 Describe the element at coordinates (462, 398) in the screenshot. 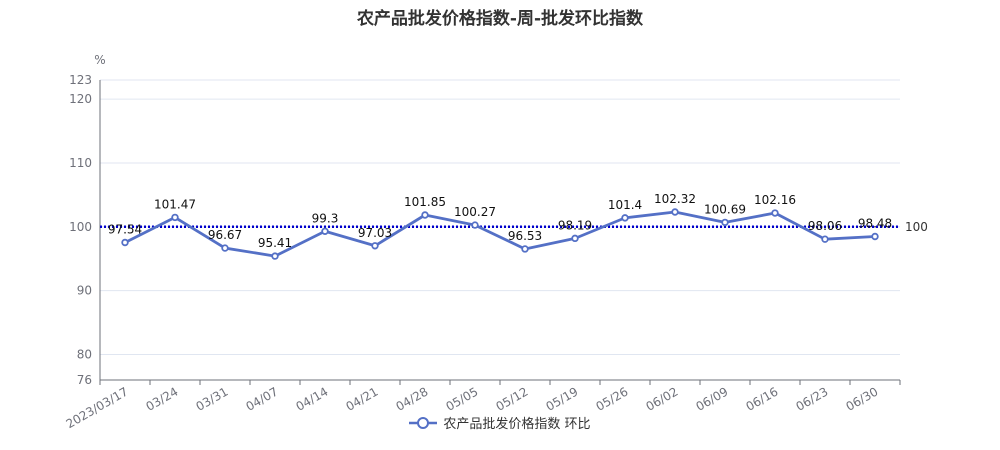

I see `x-tick-label: 05/05` at that location.